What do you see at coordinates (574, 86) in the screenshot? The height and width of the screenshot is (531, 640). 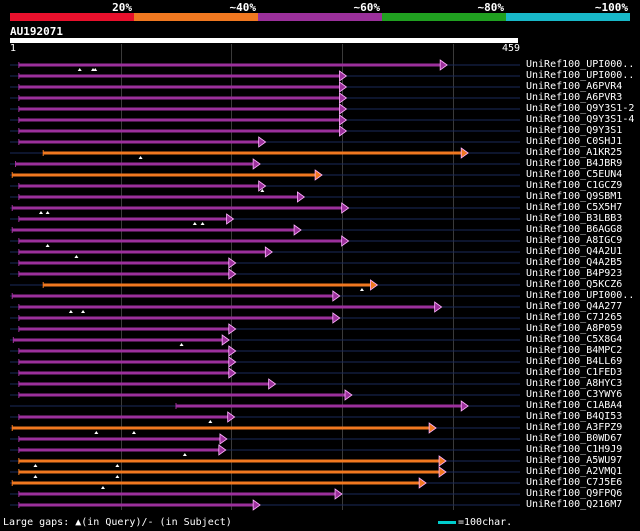 I see `hit-label-link: UniRef100_A6PVR4` at bounding box center [574, 86].